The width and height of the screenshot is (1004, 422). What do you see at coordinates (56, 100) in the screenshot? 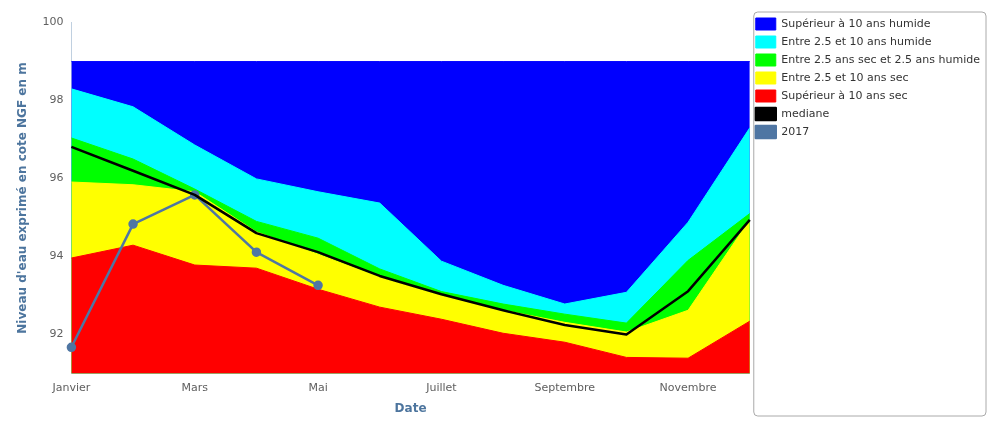
I see `y-tick-label: 98` at bounding box center [56, 100].